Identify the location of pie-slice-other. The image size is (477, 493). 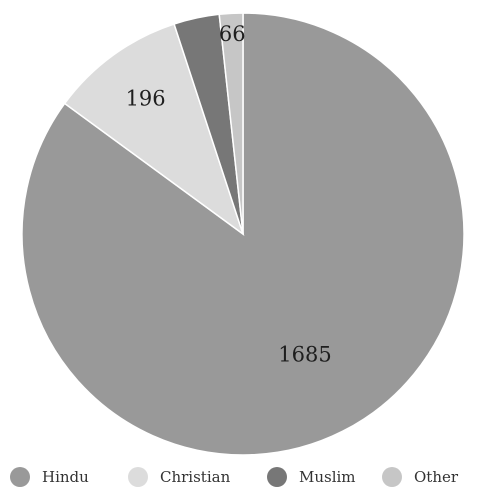
(231, 123).